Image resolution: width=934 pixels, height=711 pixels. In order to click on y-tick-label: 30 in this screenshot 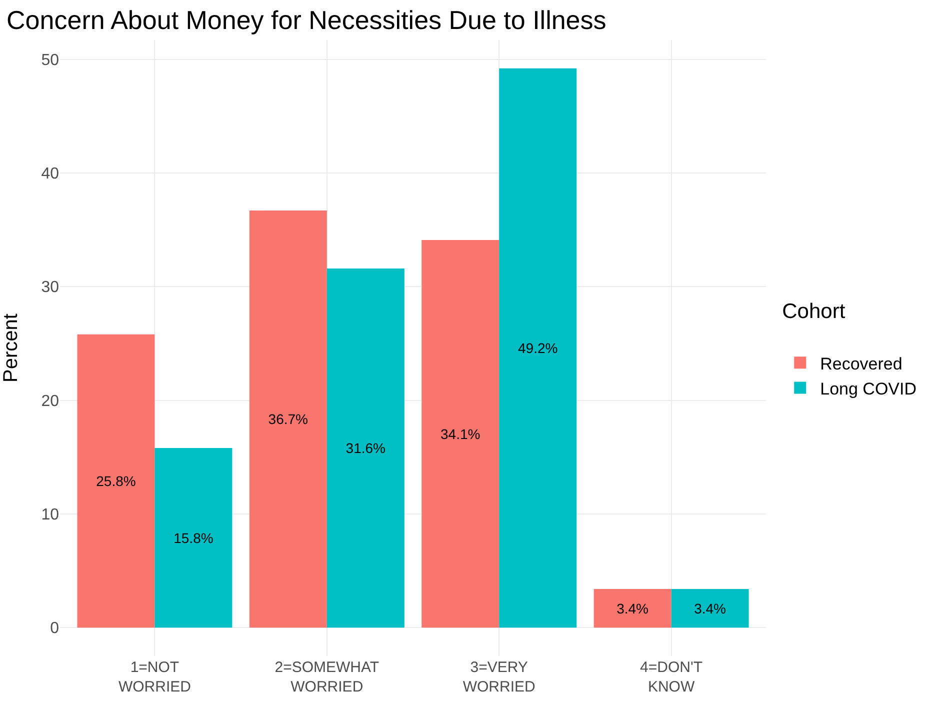, I will do `click(50, 287)`.